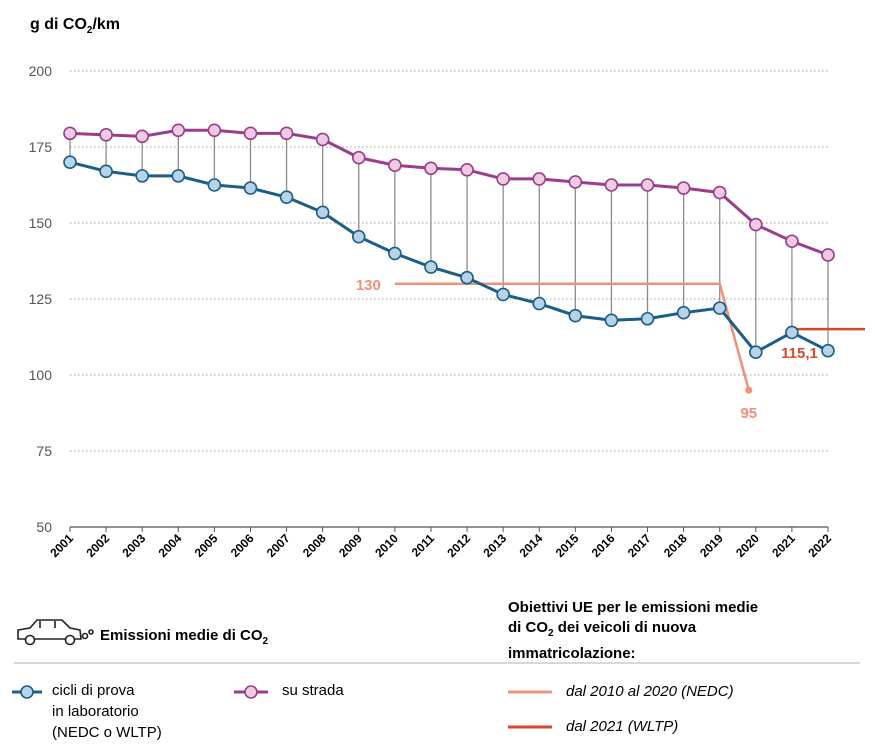  What do you see at coordinates (819, 545) in the screenshot?
I see `x-tick-label: 2022` at bounding box center [819, 545].